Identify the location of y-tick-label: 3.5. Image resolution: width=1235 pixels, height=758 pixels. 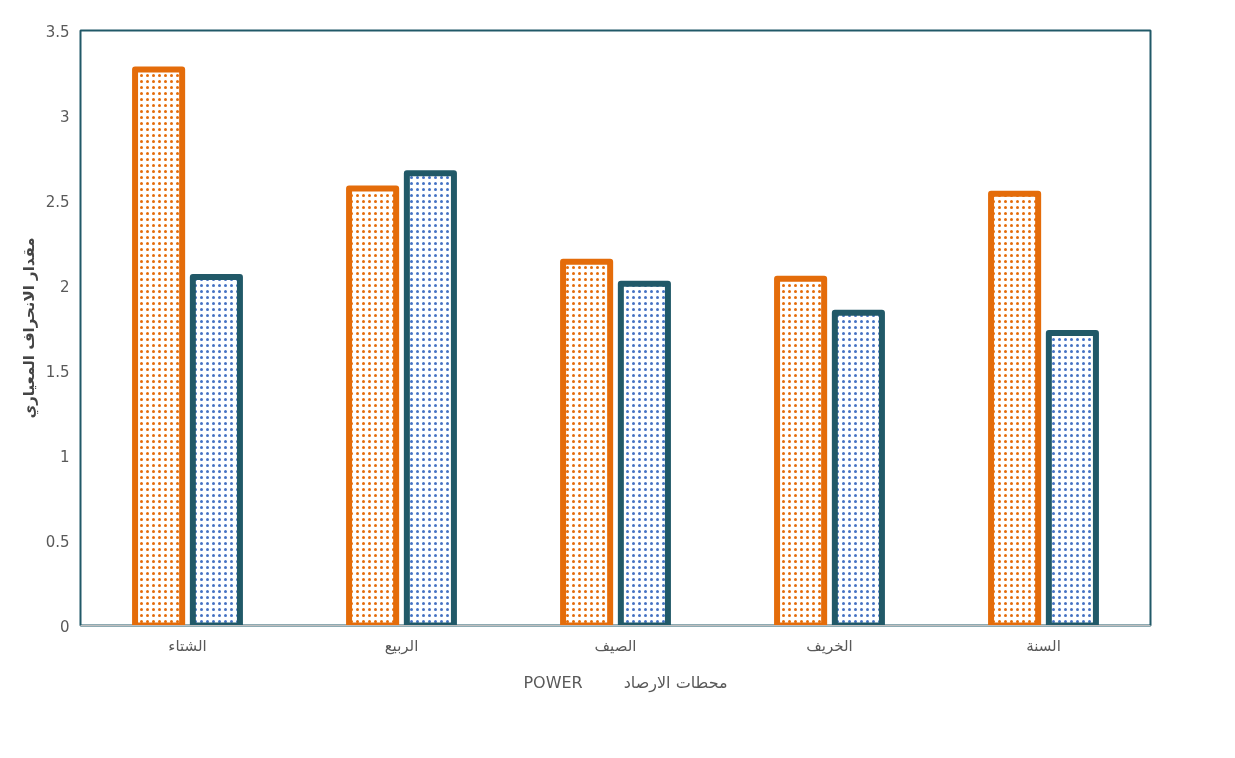
(57, 31).